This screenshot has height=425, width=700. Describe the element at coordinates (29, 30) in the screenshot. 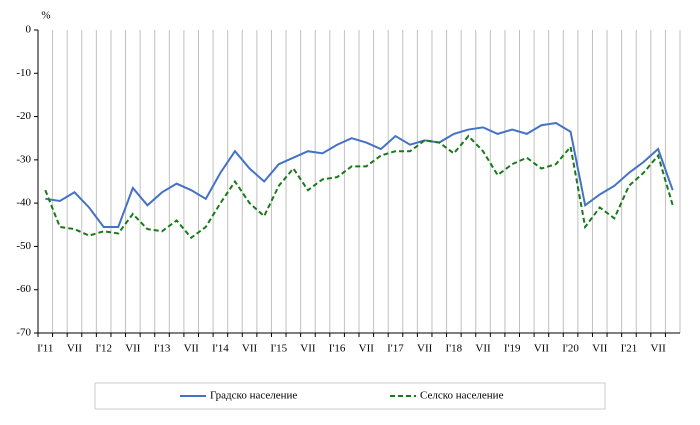

I see `y-tick-label: 0` at that location.